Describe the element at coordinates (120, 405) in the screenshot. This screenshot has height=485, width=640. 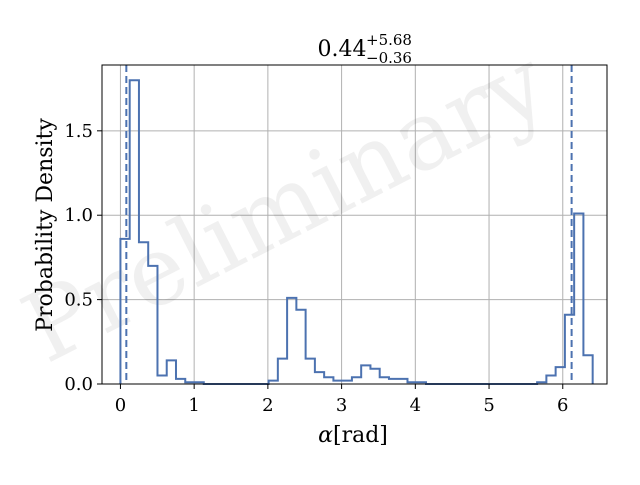
I see `x-tick-label: 0` at that location.